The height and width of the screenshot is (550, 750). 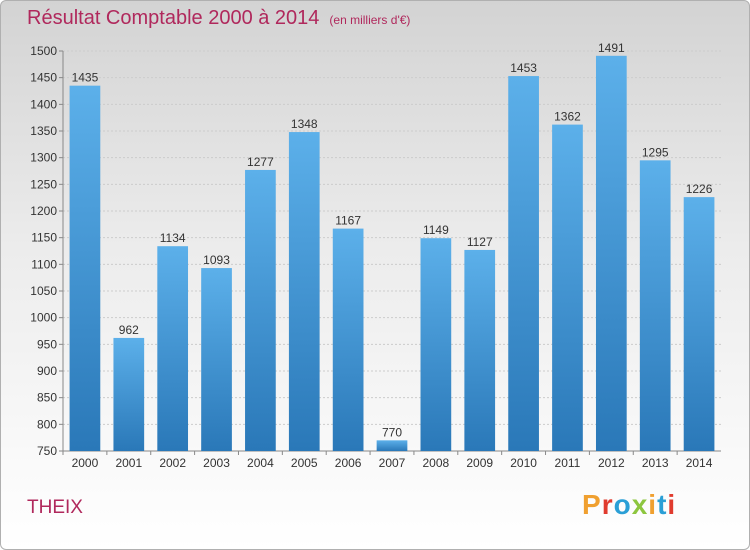 I want to click on x-tick-label: 2006, so click(x=348, y=463).